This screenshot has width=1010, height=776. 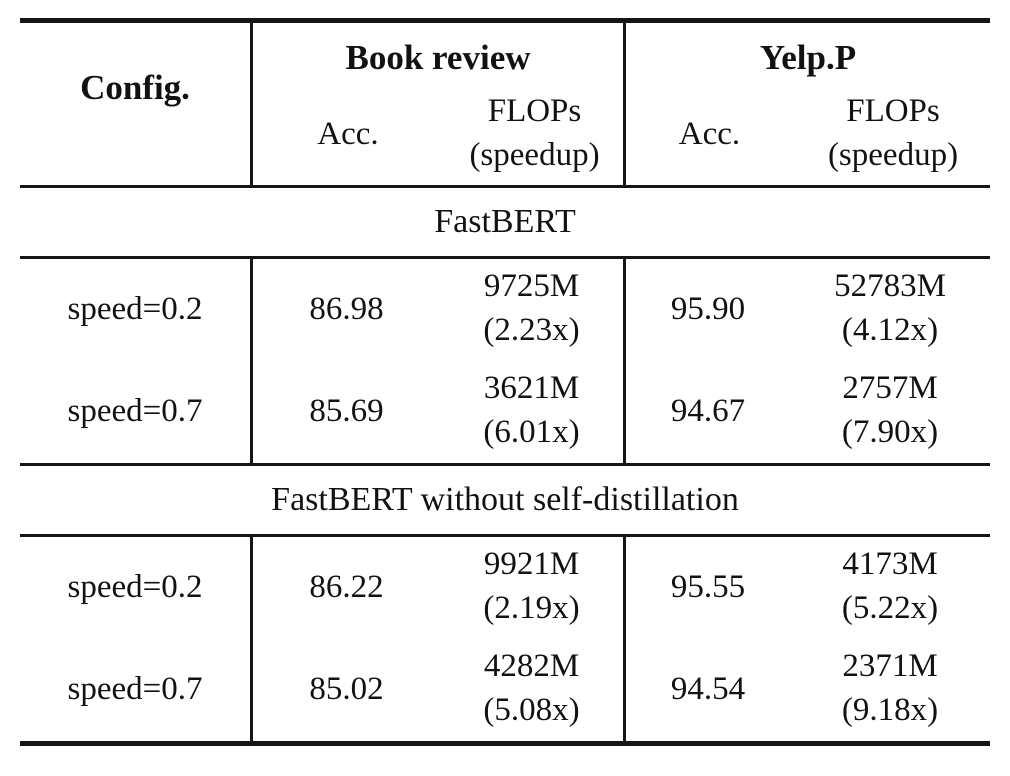 What do you see at coordinates (890, 309) in the screenshot?
I see `yelp-flops-cell: 52783M (4.12x)` at bounding box center [890, 309].